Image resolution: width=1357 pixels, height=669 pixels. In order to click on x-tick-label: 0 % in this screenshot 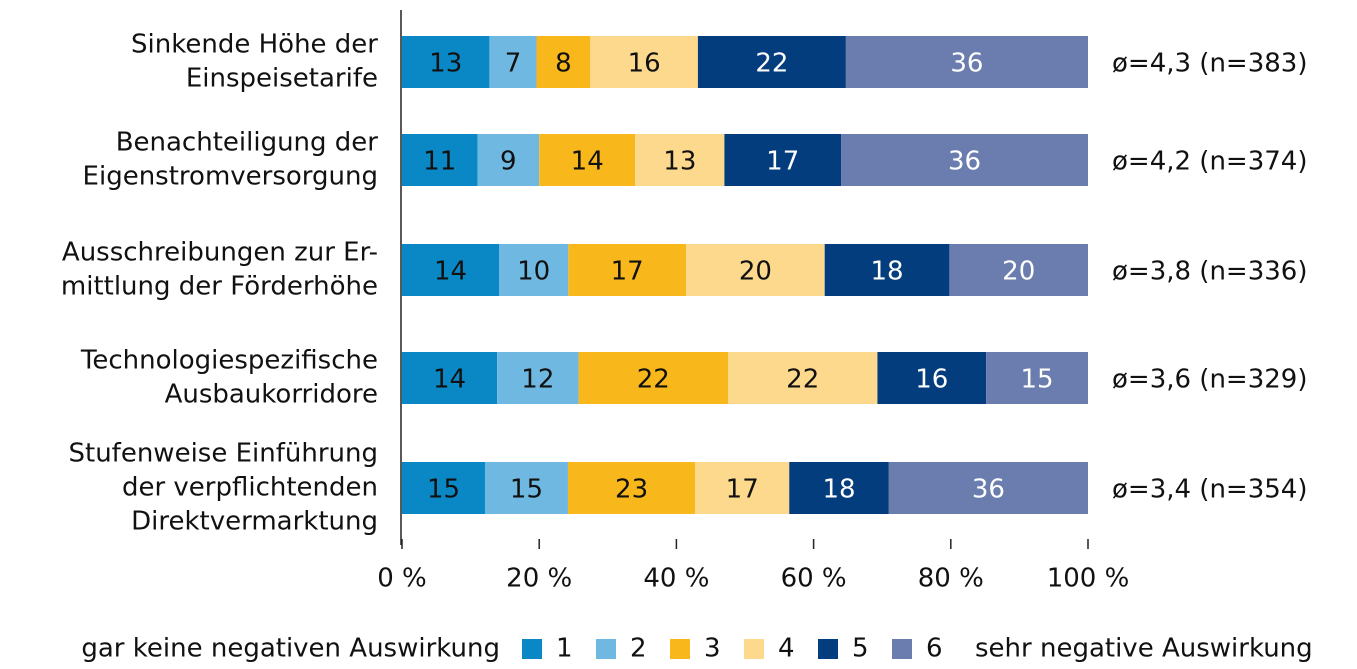, I will do `click(402, 579)`.